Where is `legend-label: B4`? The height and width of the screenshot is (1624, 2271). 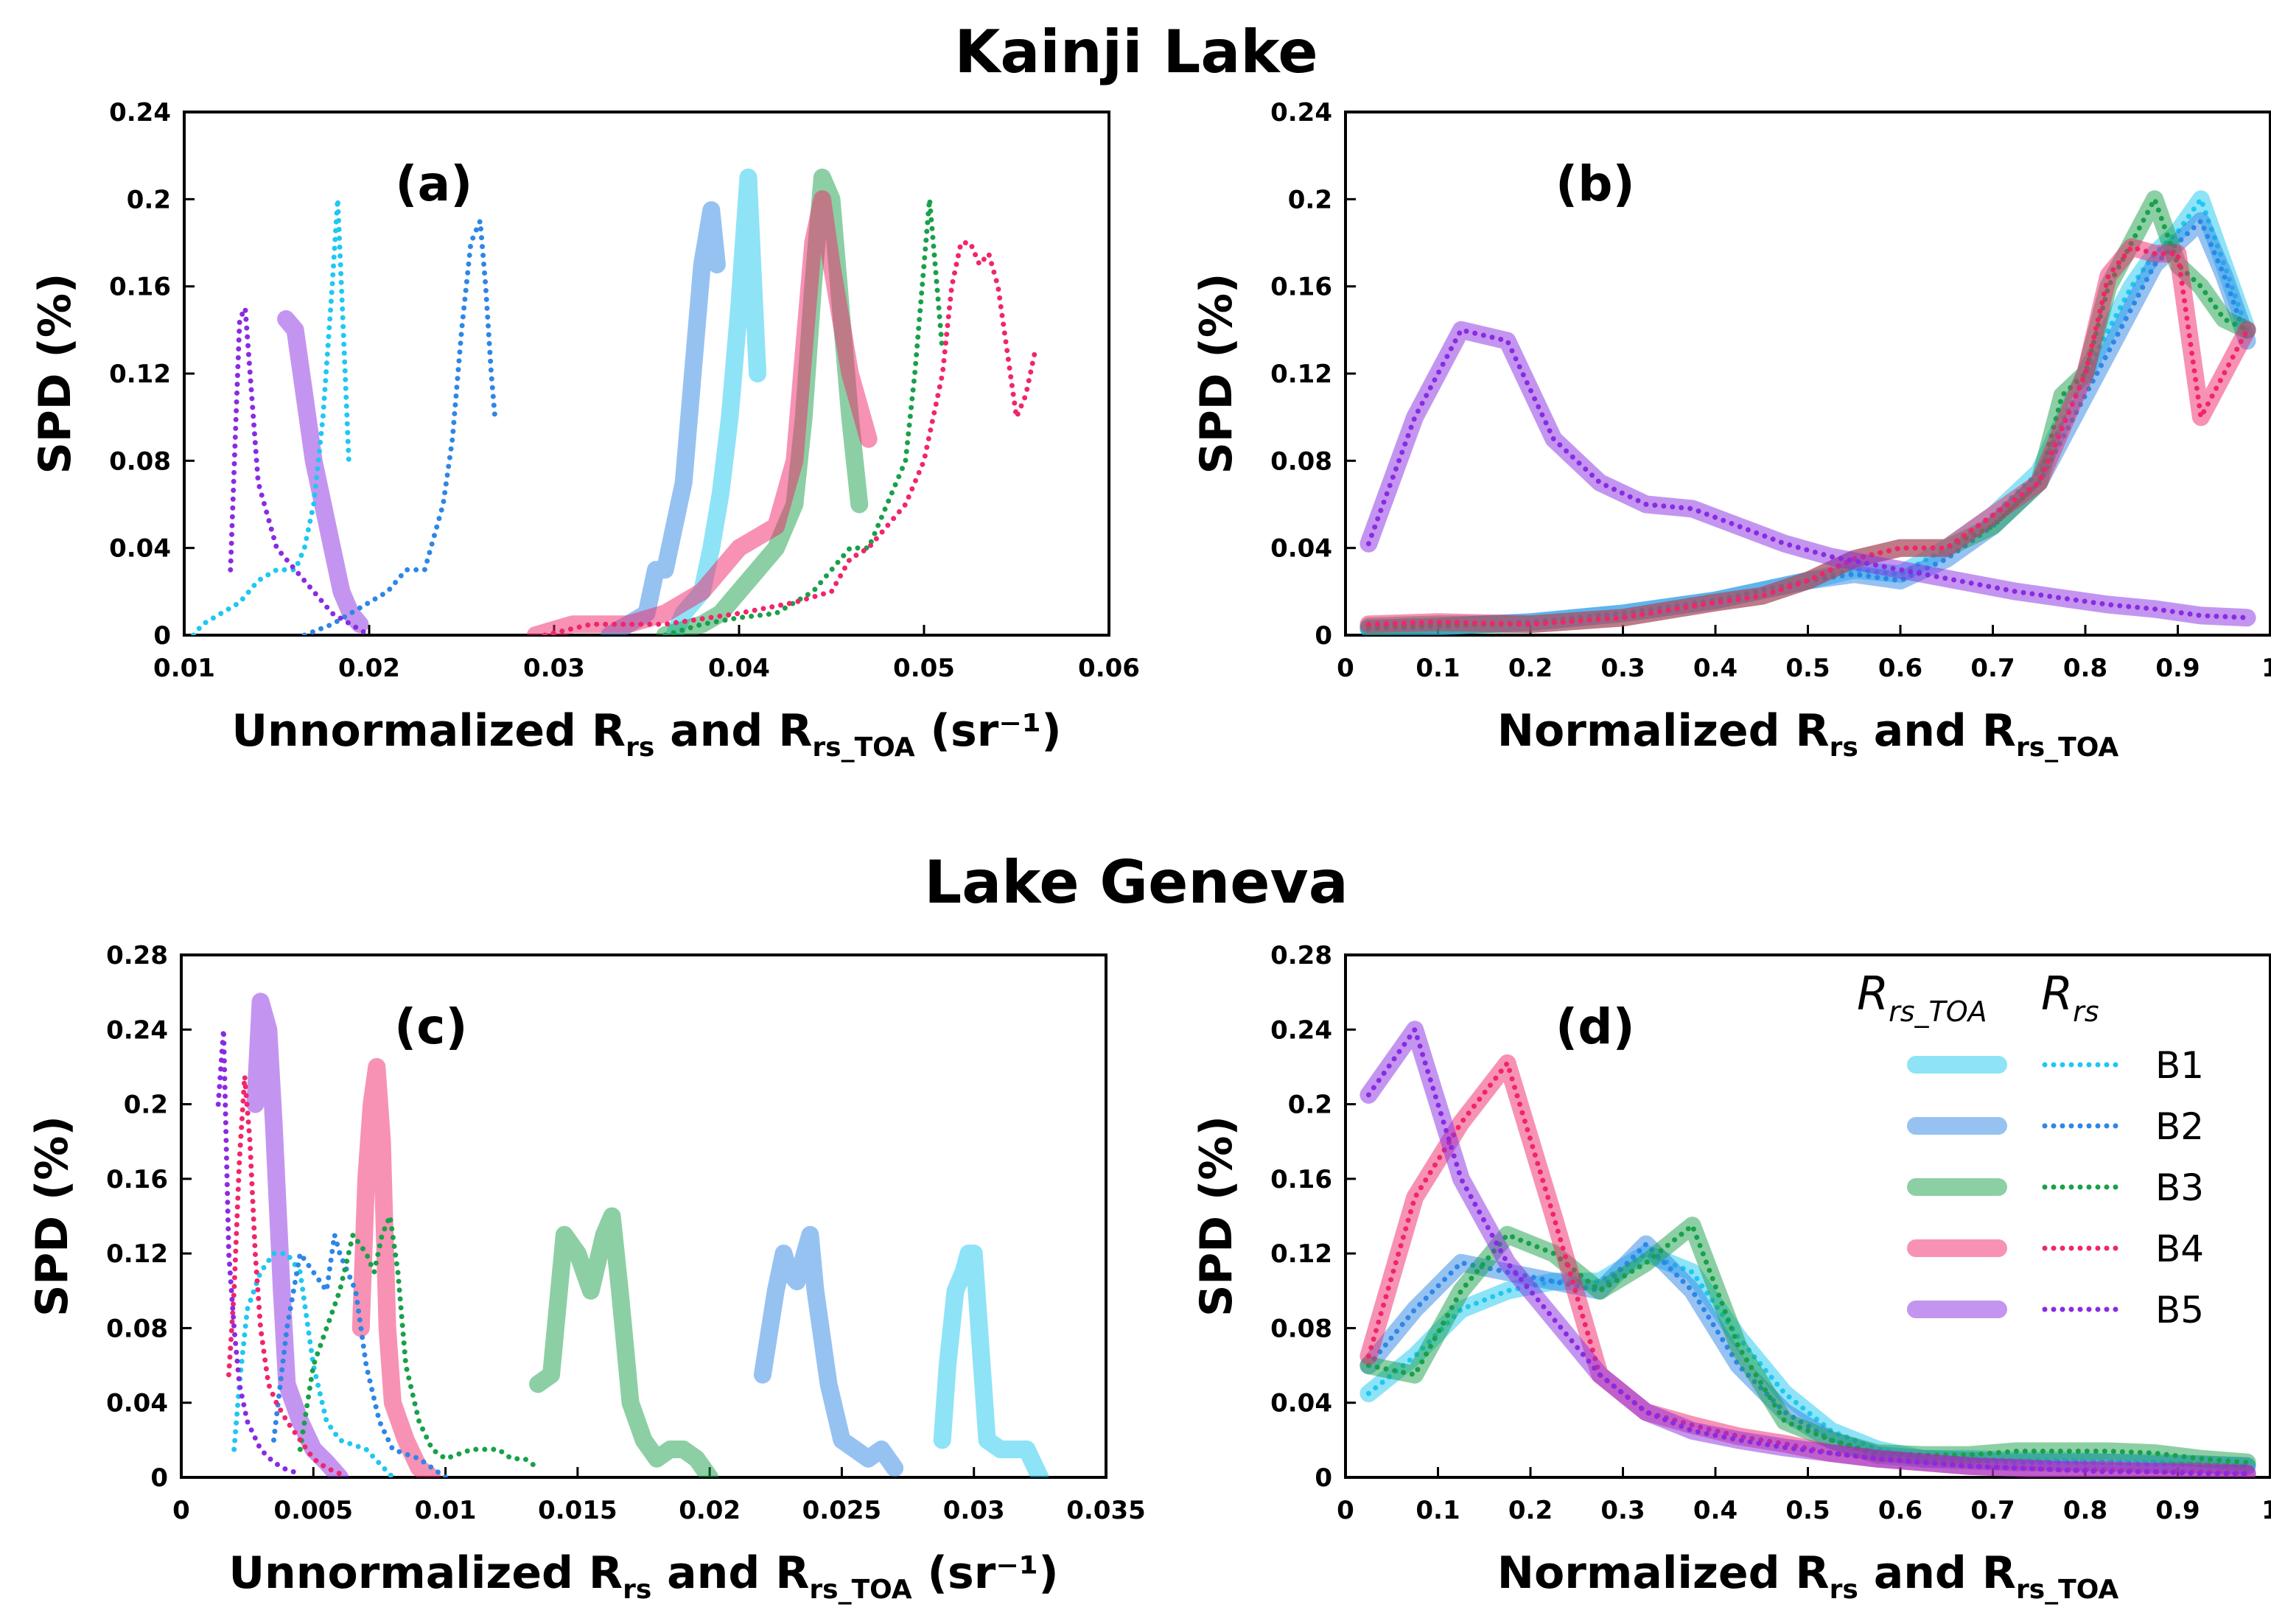 legend-label: B4 is located at coordinates (2179, 1249).